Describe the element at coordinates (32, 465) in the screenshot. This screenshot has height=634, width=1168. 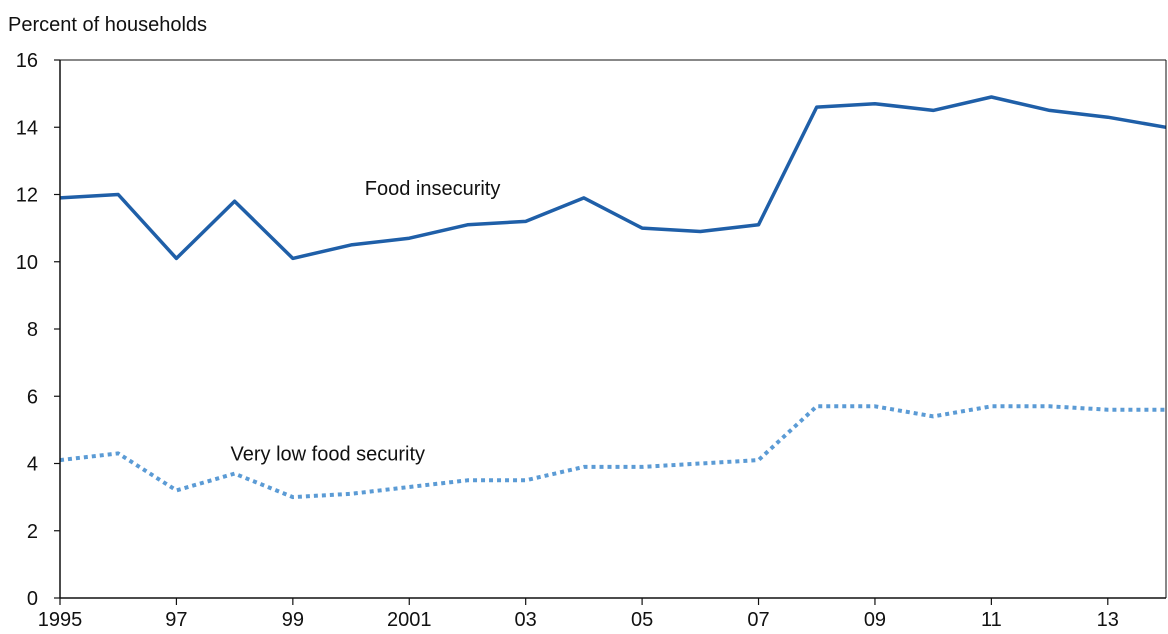
I see `y-tick-label: 4` at that location.